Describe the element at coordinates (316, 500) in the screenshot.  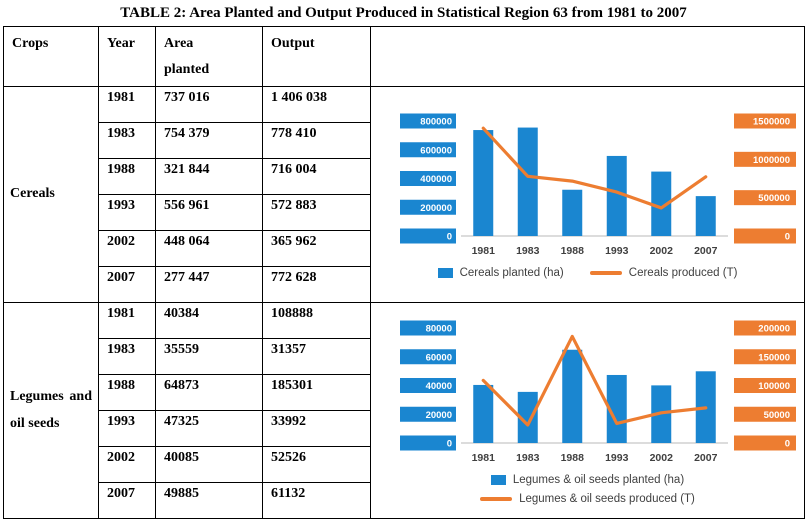
I see `output-cell: 61132` at that location.